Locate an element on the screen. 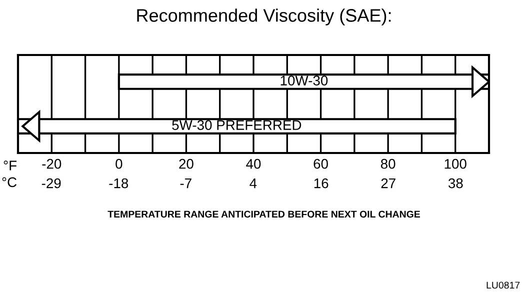 The height and width of the screenshot is (298, 528). x-tick-label: 60 is located at coordinates (321, 163).